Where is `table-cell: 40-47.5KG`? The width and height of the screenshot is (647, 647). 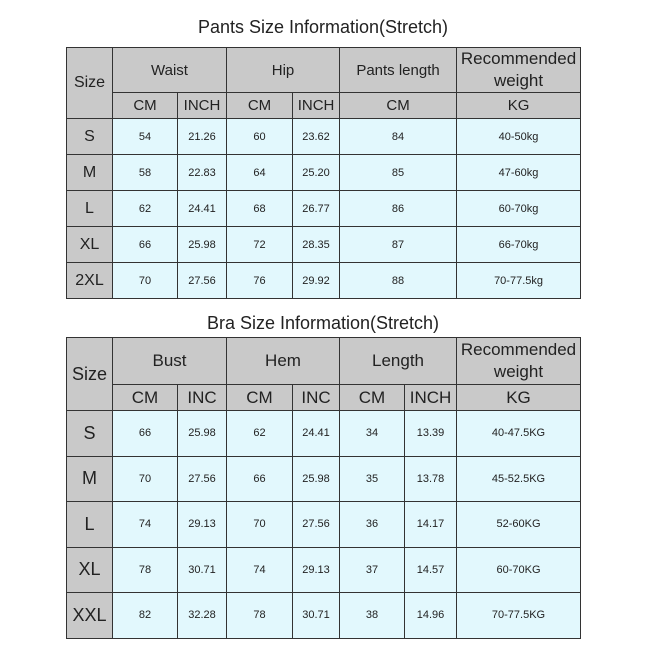
table-cell: 40-47.5KG is located at coordinates (518, 433).